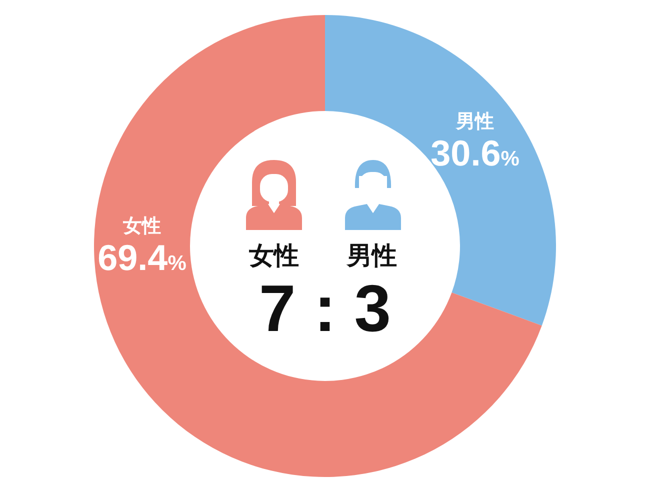  Describe the element at coordinates (142, 257) in the screenshot. I see `data-label: 69.4%` at that location.